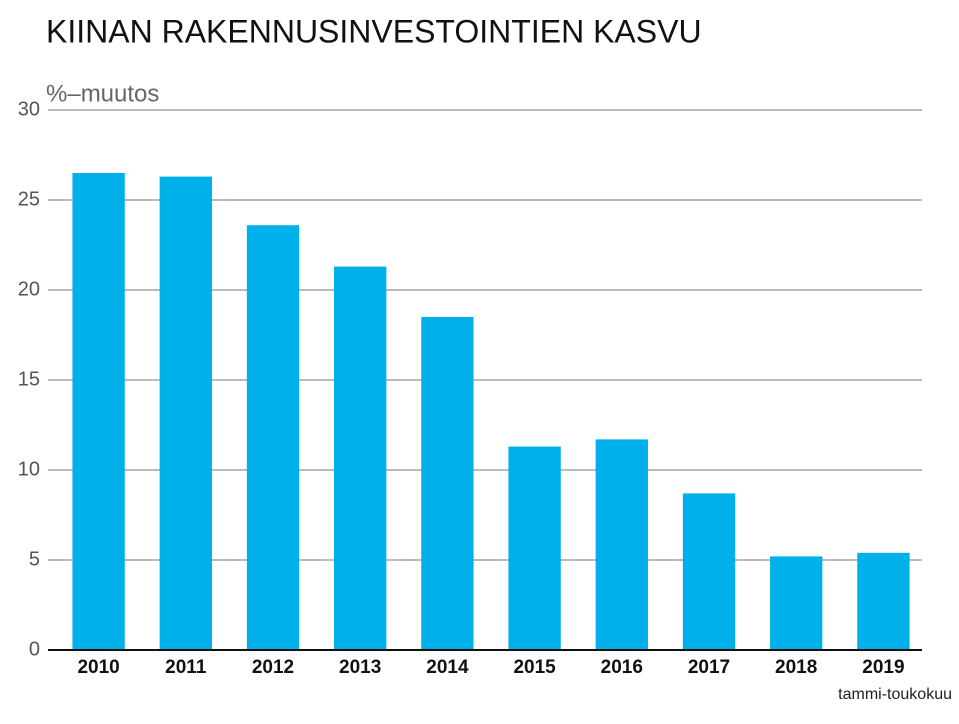 The height and width of the screenshot is (724, 959). Describe the element at coordinates (534, 667) in the screenshot. I see `x-tick-label: 2015` at that location.